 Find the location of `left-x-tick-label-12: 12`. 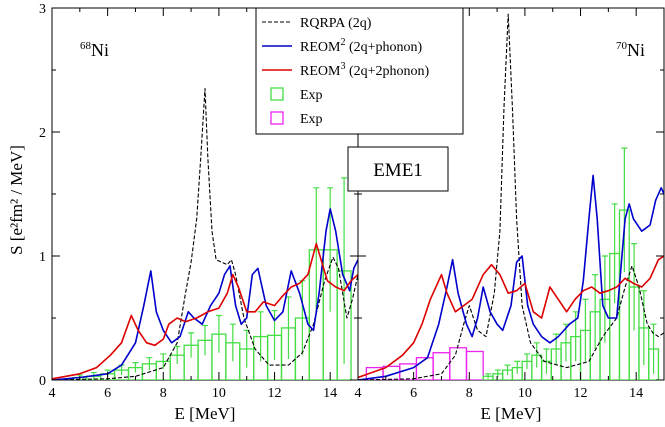

left-x-tick-label-12: 12 is located at coordinates (275, 393).